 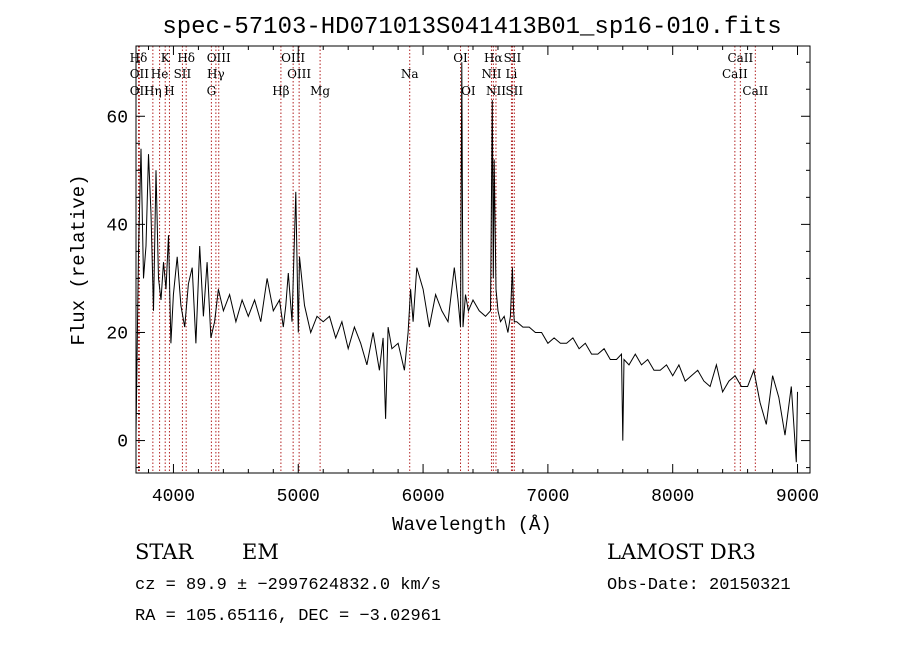 What do you see at coordinates (117, 334) in the screenshot?
I see `y-tick-label-1: 20` at bounding box center [117, 334].